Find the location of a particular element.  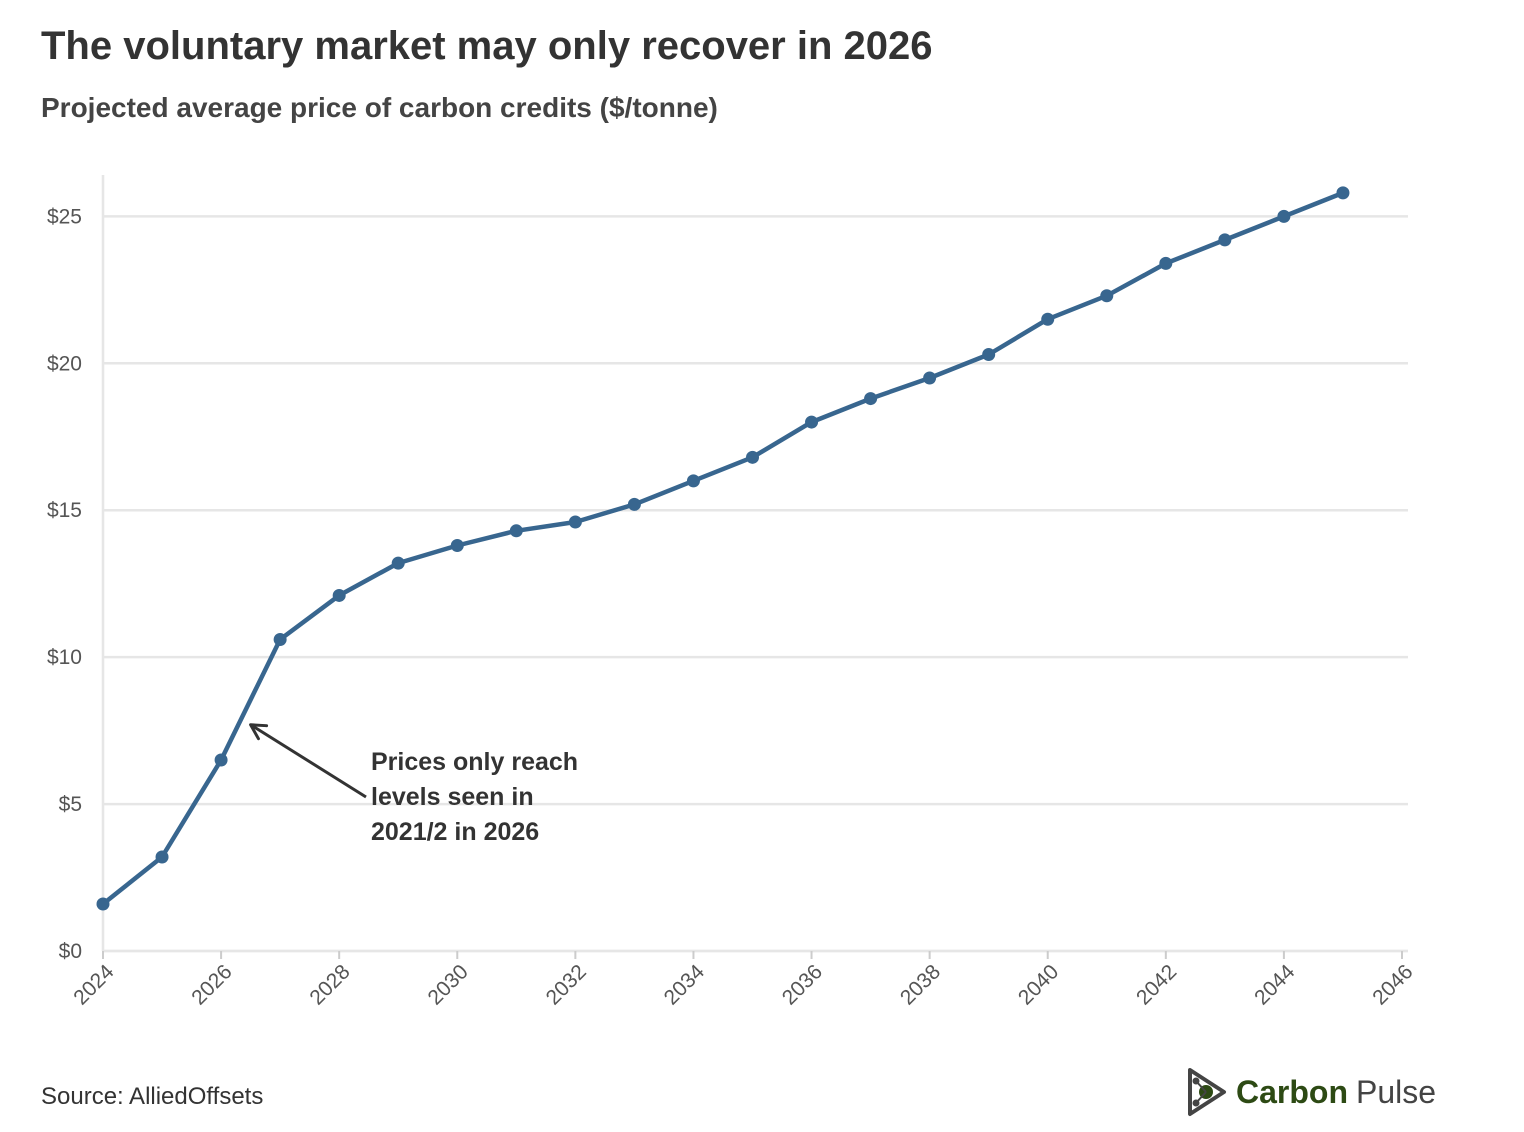

y-tick-label: $20 is located at coordinates (64, 363).